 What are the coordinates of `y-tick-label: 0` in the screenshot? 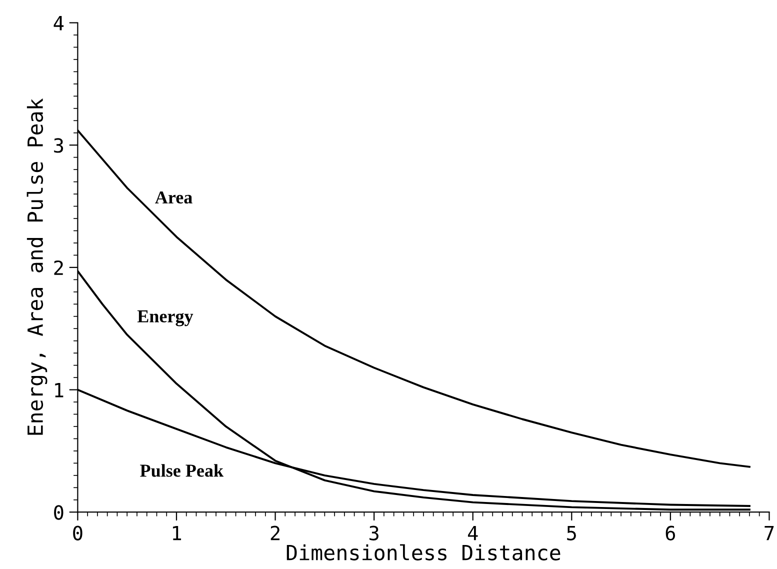 It's located at (59, 512).